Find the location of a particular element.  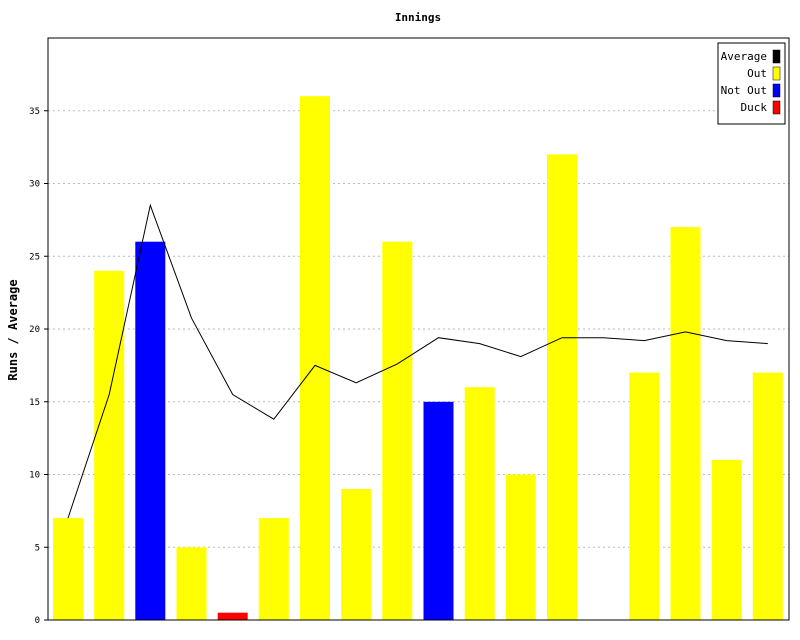

legend: Average Out Not Out Duck is located at coordinates (751, 83).